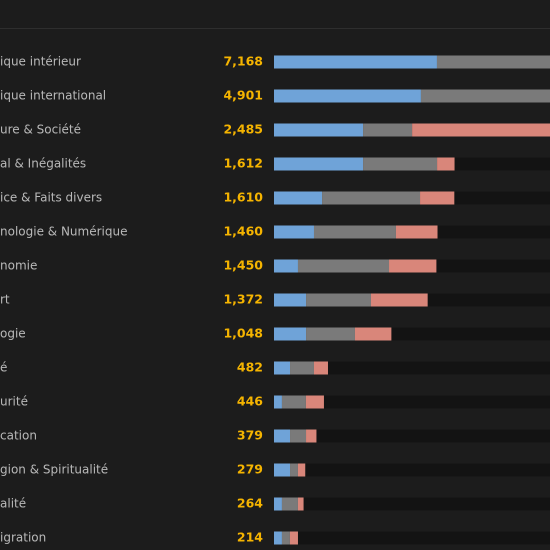  I want to click on category-label: nologie & Numérique, so click(63, 232).